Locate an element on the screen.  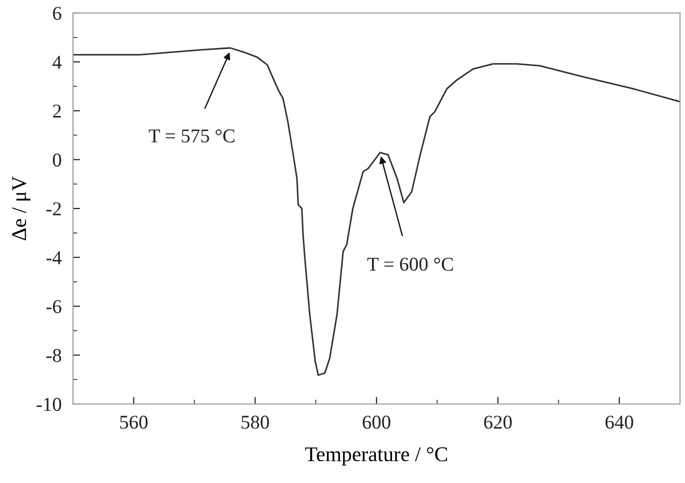
x-tick-label: 620 is located at coordinates (498, 422).